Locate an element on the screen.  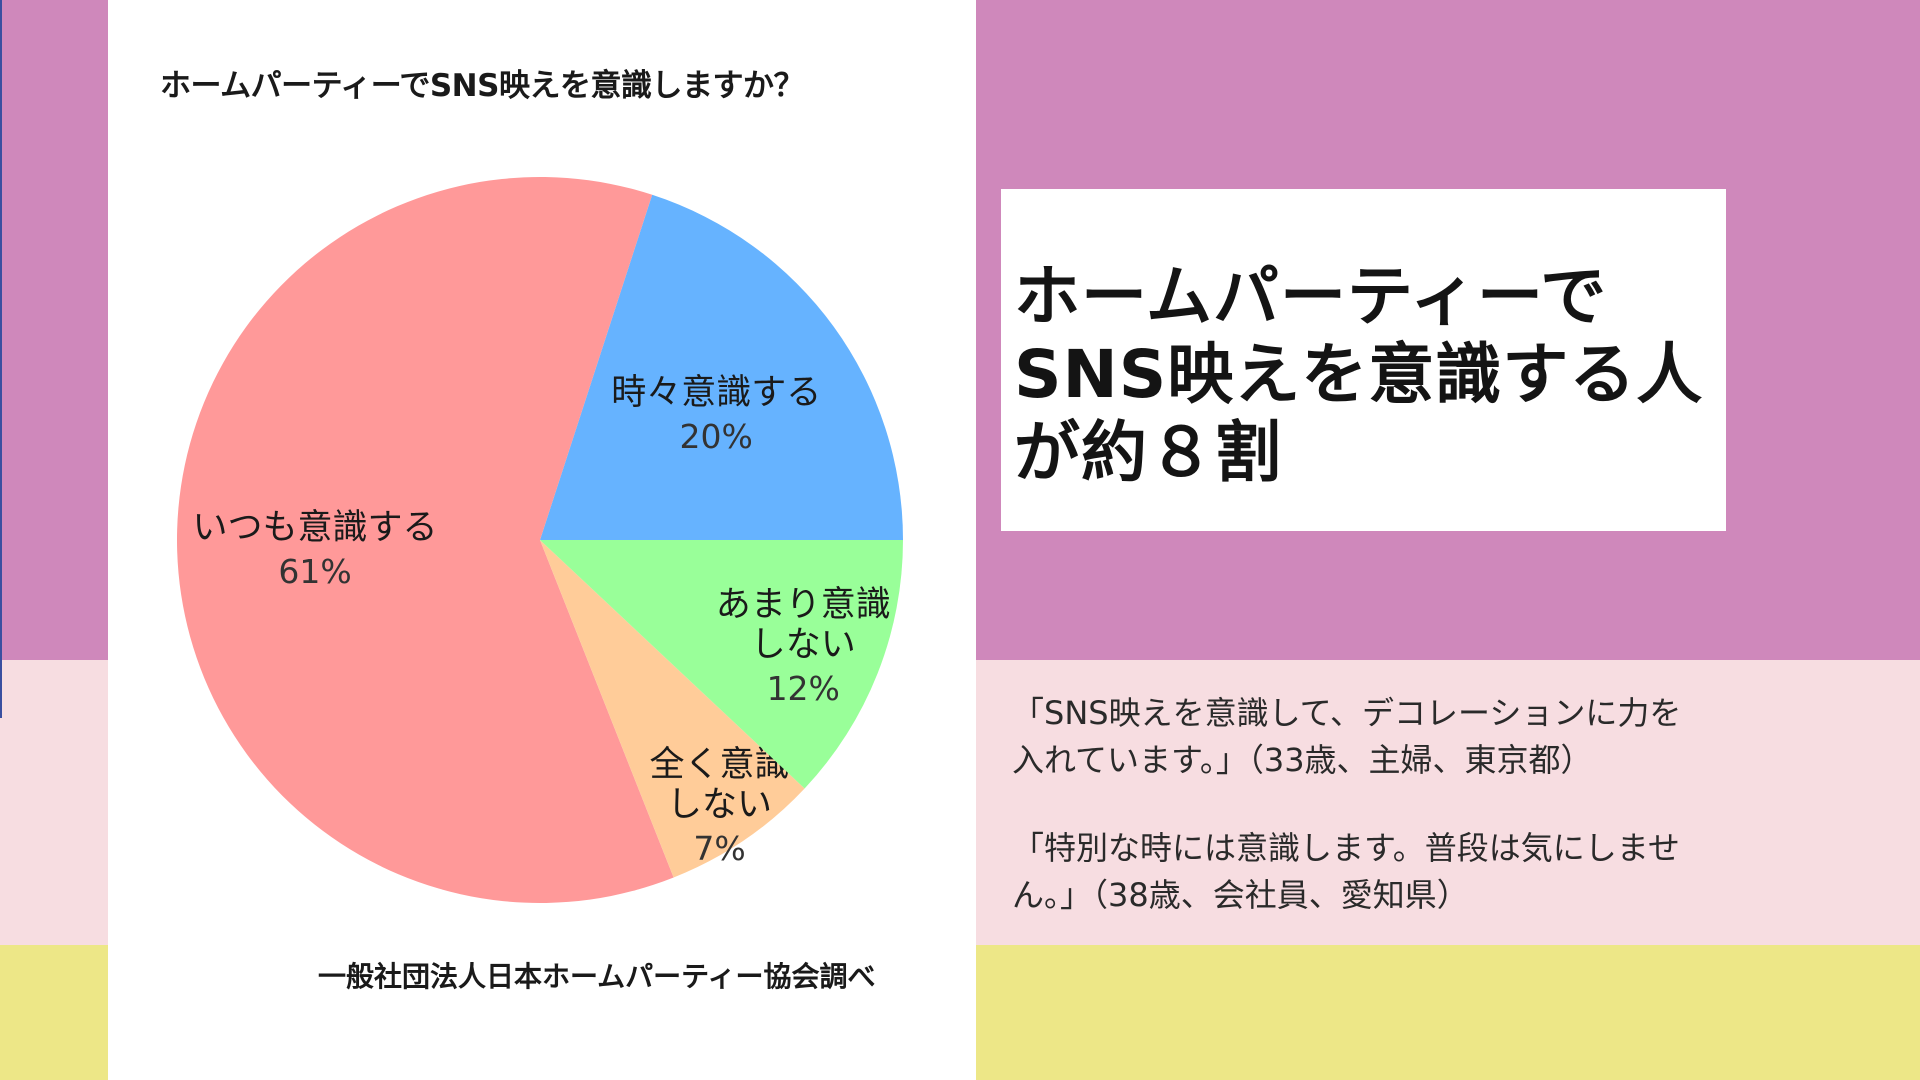
slice-label: いつも意識する is located at coordinates (315, 528).